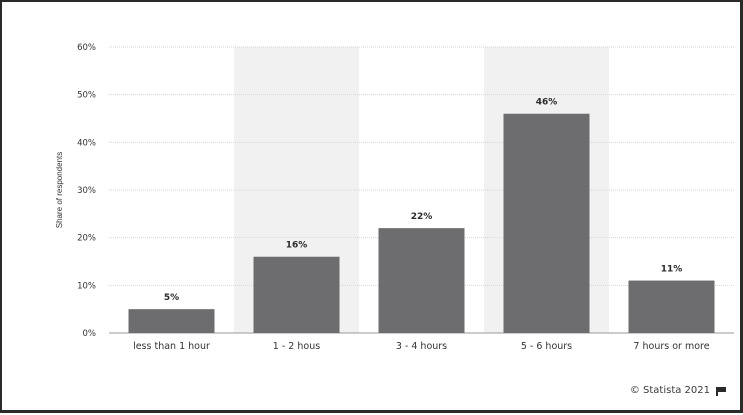 The width and height of the screenshot is (743, 415). What do you see at coordinates (59, 190) in the screenshot?
I see `y-axis-title: Share of respondents` at bounding box center [59, 190].